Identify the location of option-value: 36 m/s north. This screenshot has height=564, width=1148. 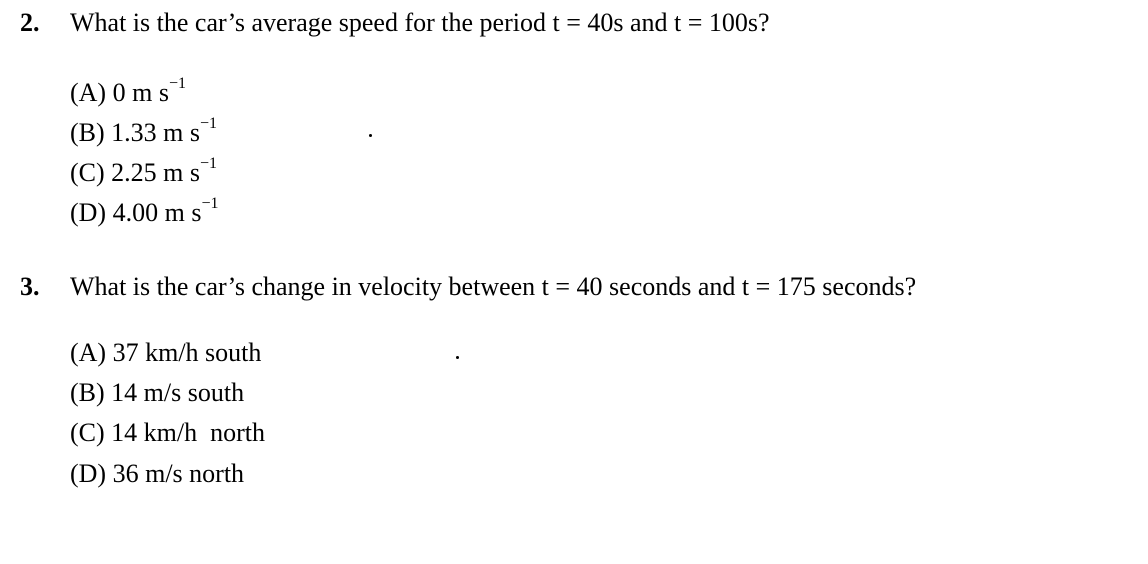
(178, 473).